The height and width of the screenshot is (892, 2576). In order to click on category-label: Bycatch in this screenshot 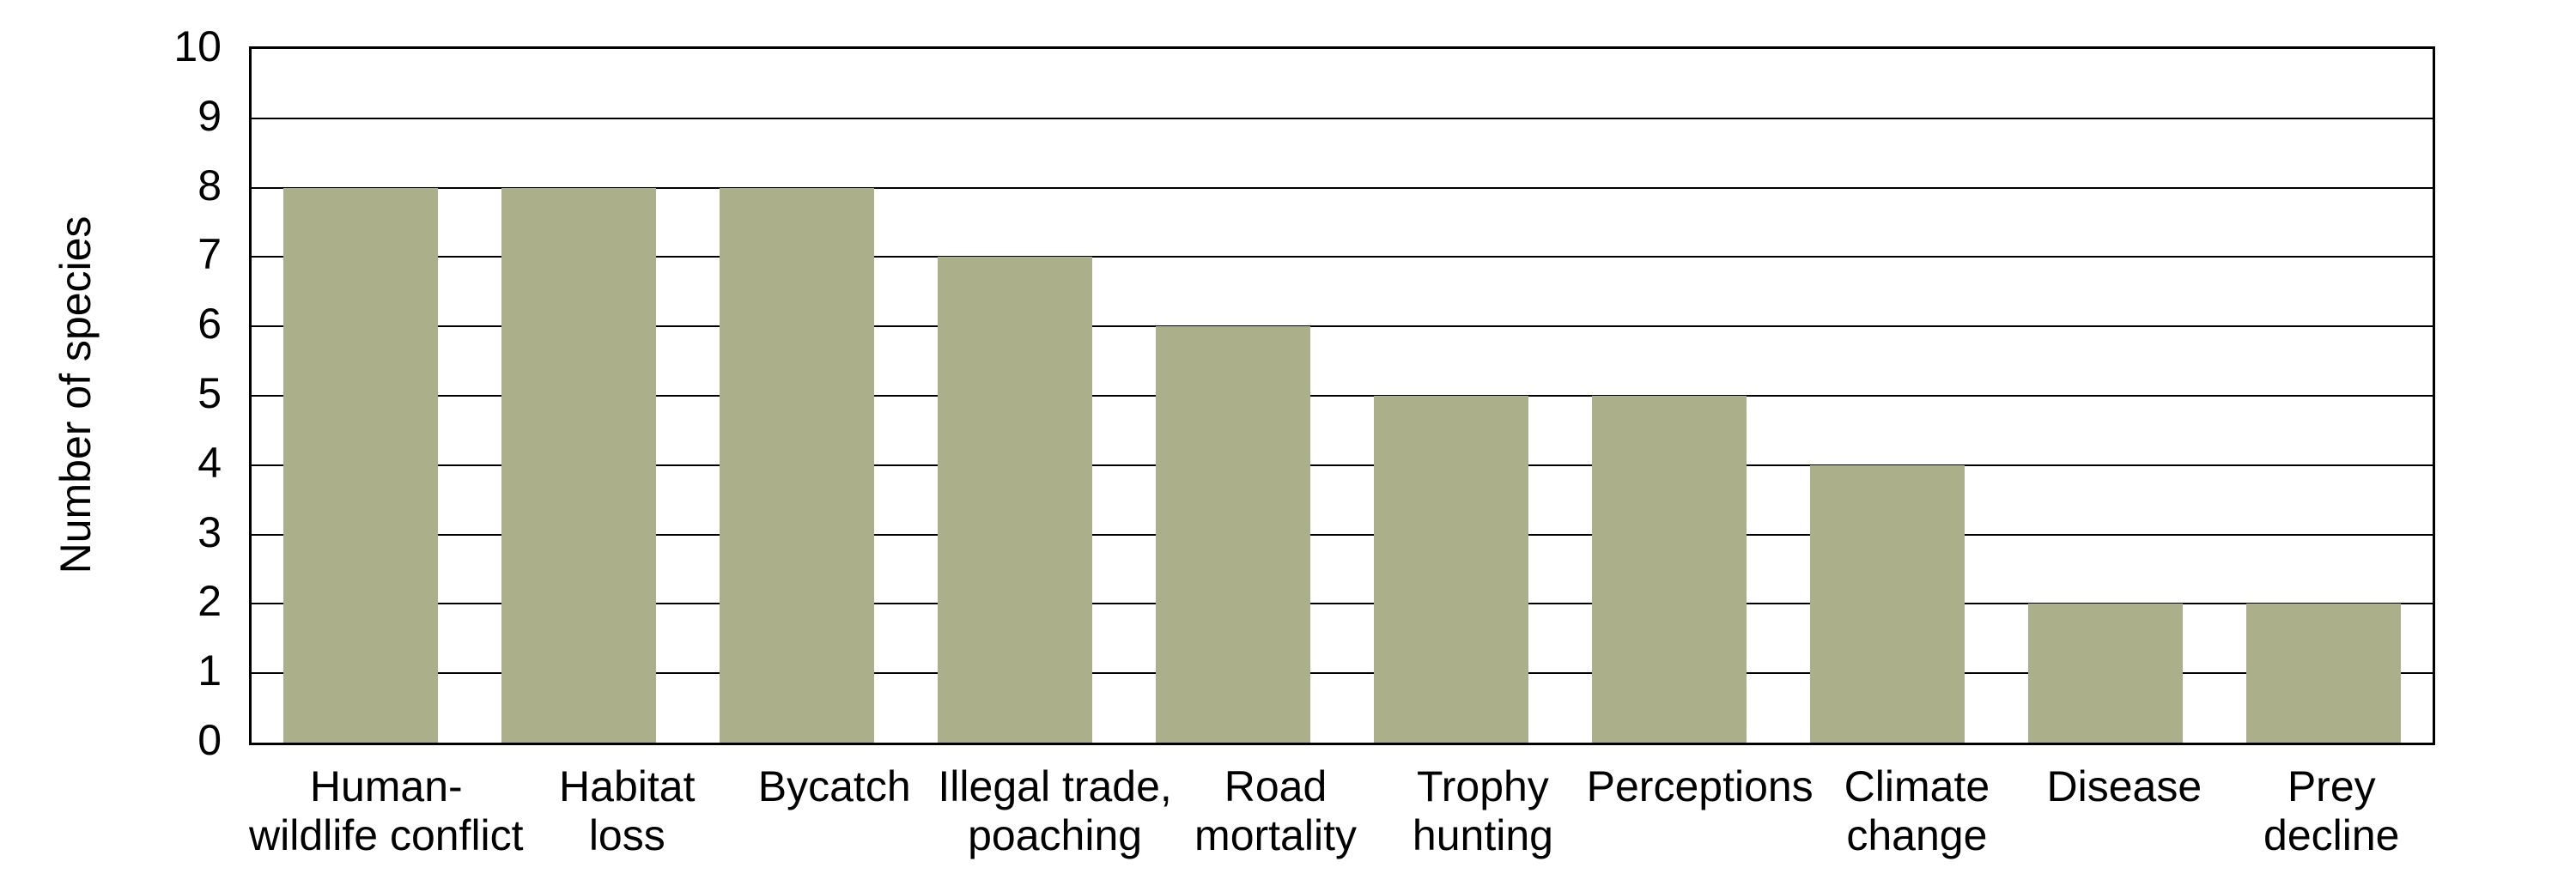, I will do `click(834, 811)`.